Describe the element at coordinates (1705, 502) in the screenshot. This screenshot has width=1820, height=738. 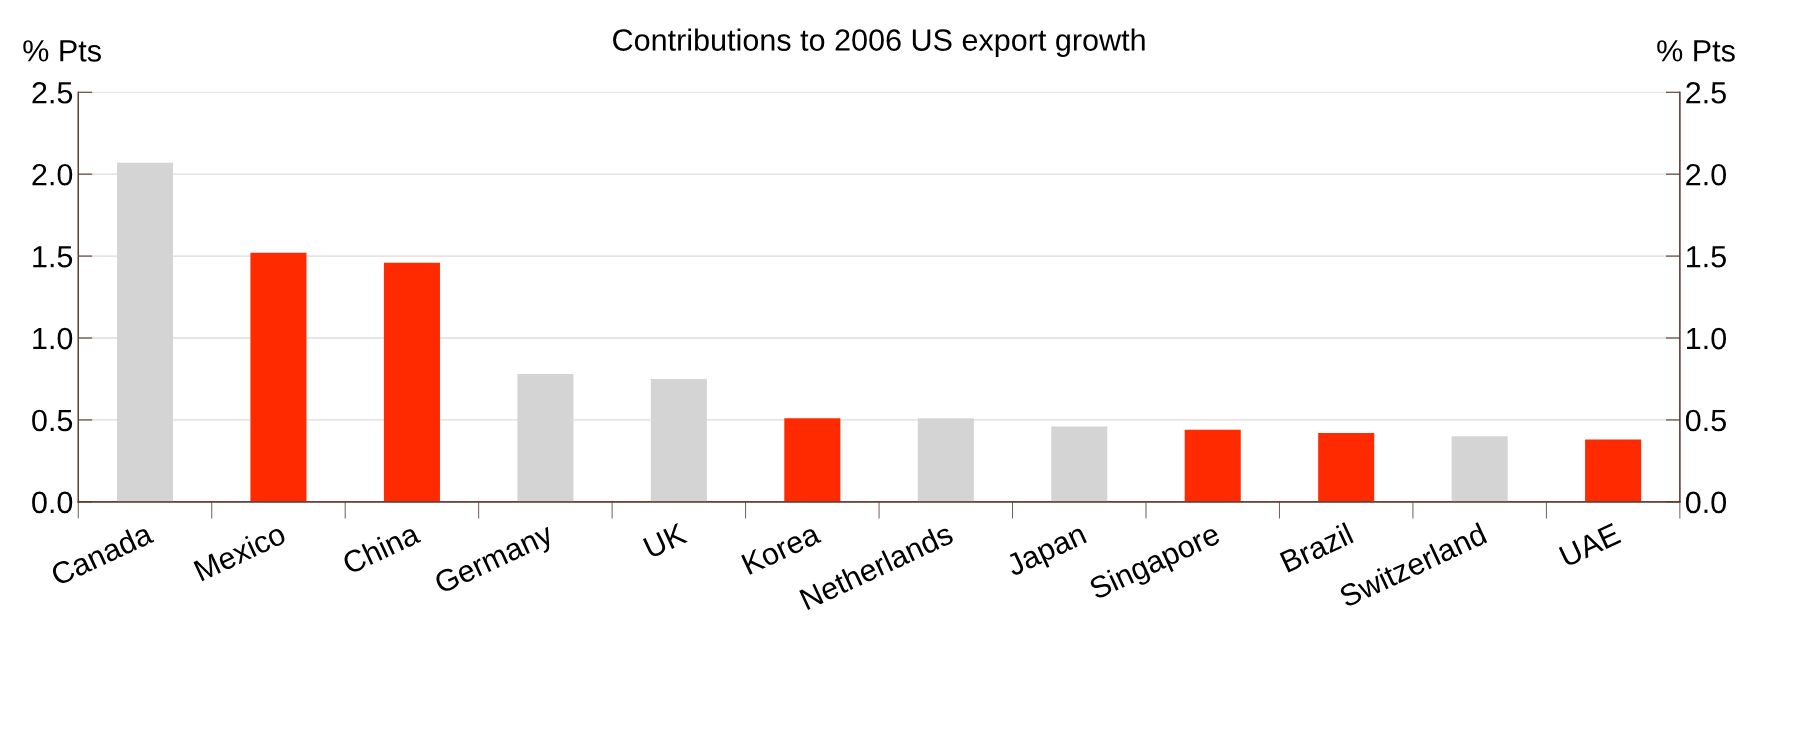
I see `y2-tick-label: 0.0` at that location.